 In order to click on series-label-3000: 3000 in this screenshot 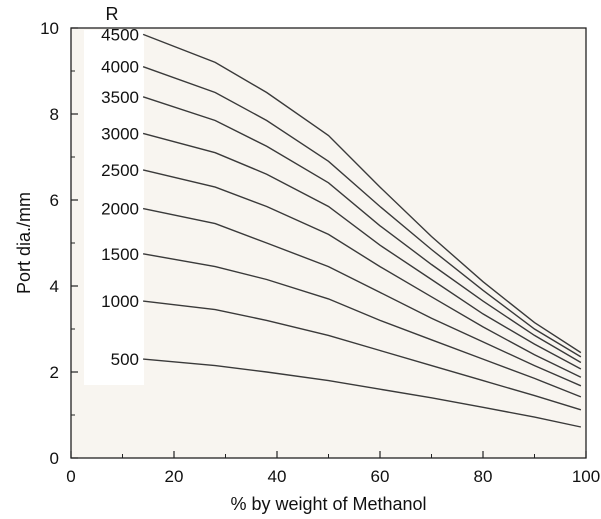, I will do `click(120, 133)`.